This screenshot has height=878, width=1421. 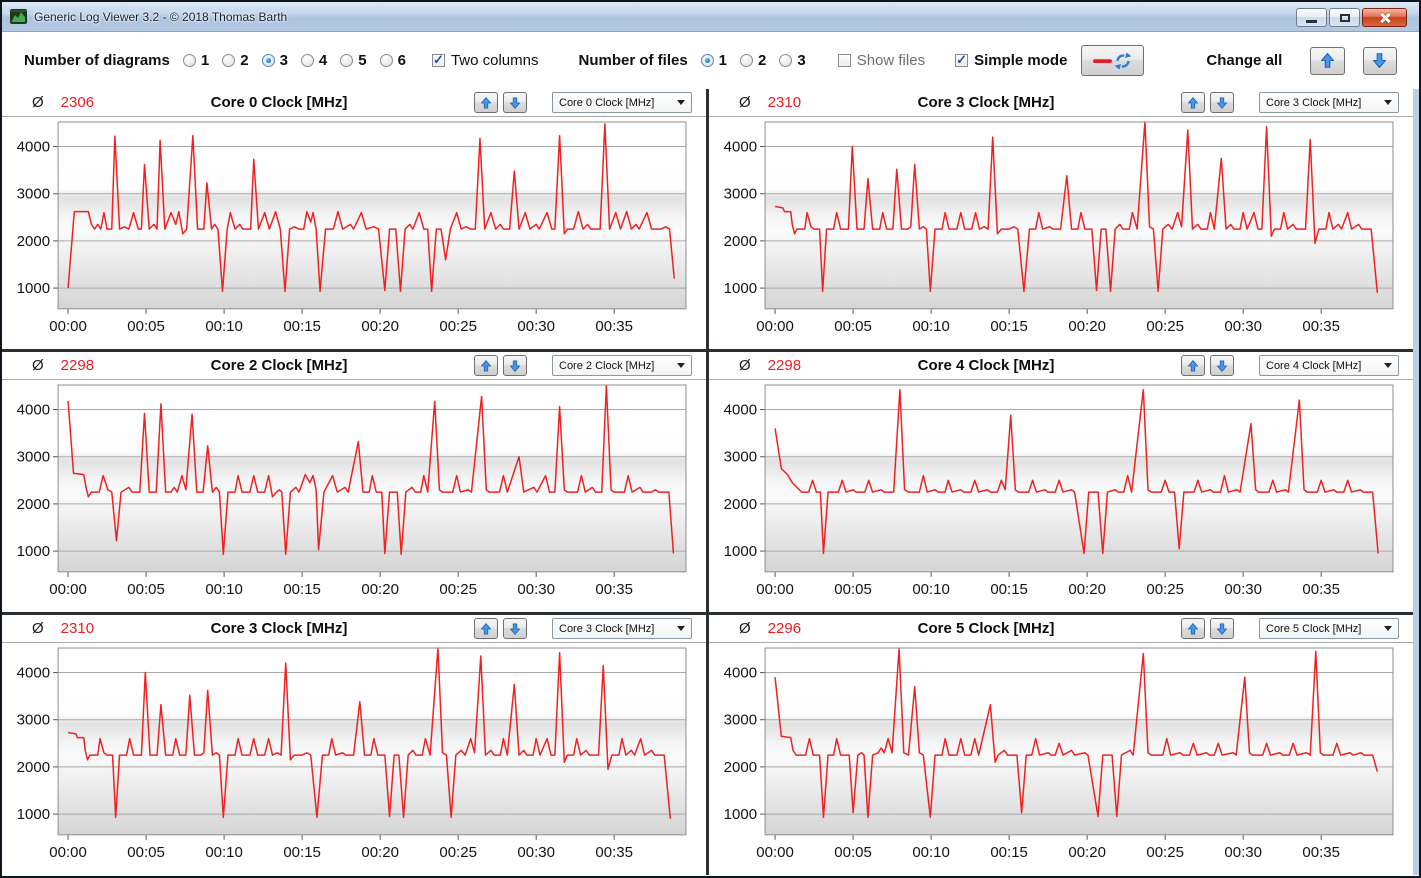 I want to click on signal-select: Core 0 Clock [MHz], so click(x=622, y=102).